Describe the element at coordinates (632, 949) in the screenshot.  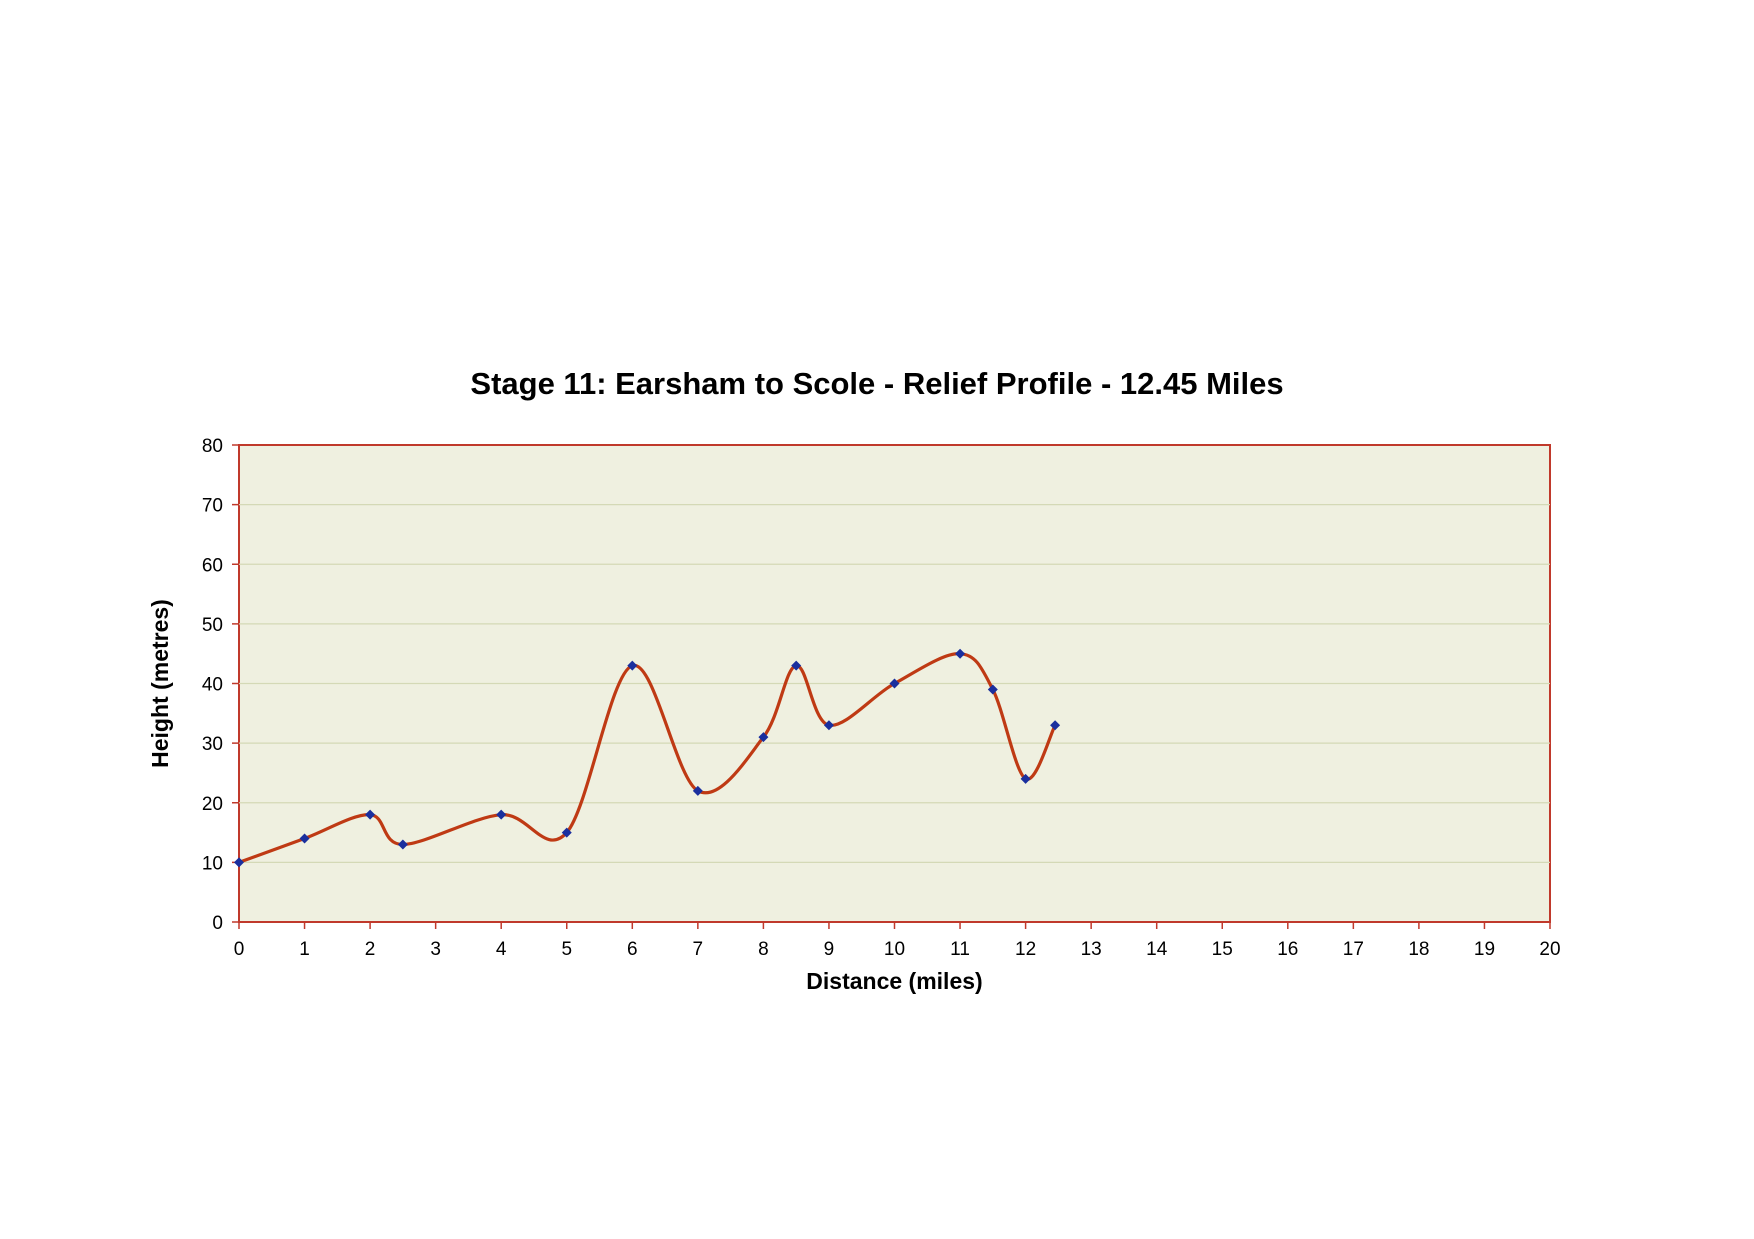
I see `x-tick-label: 6` at that location.